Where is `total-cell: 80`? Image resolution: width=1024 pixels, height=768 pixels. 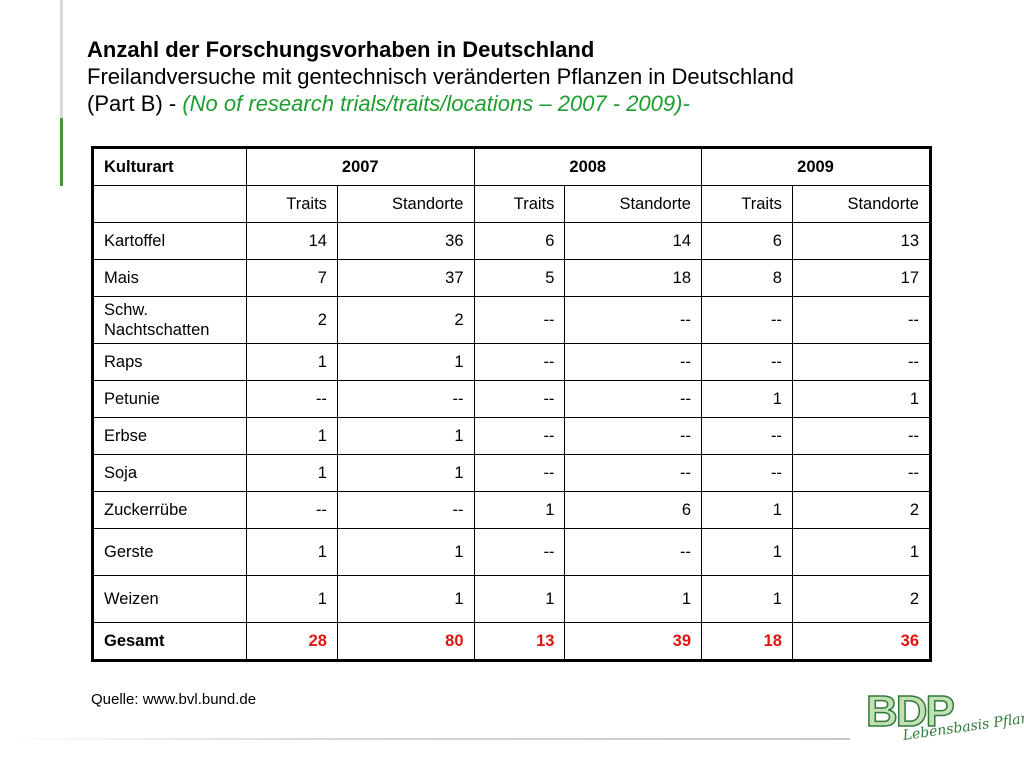
total-cell: 80 is located at coordinates (405, 641).